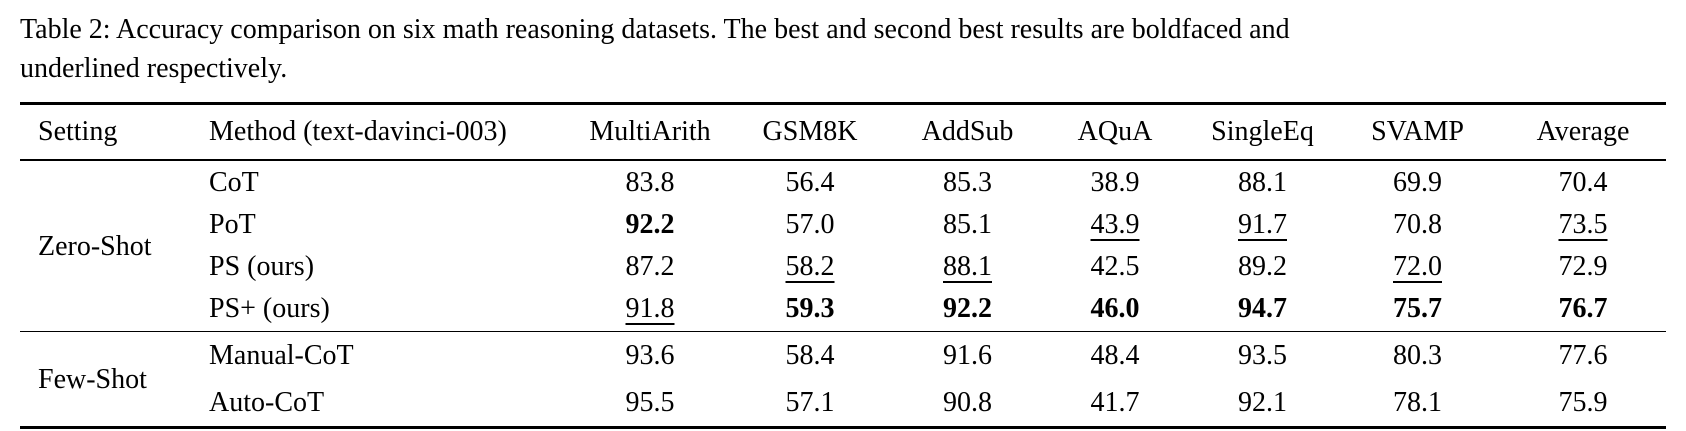 This screenshot has width=1686, height=431. I want to click on value-cell: 93.6, so click(650, 355).